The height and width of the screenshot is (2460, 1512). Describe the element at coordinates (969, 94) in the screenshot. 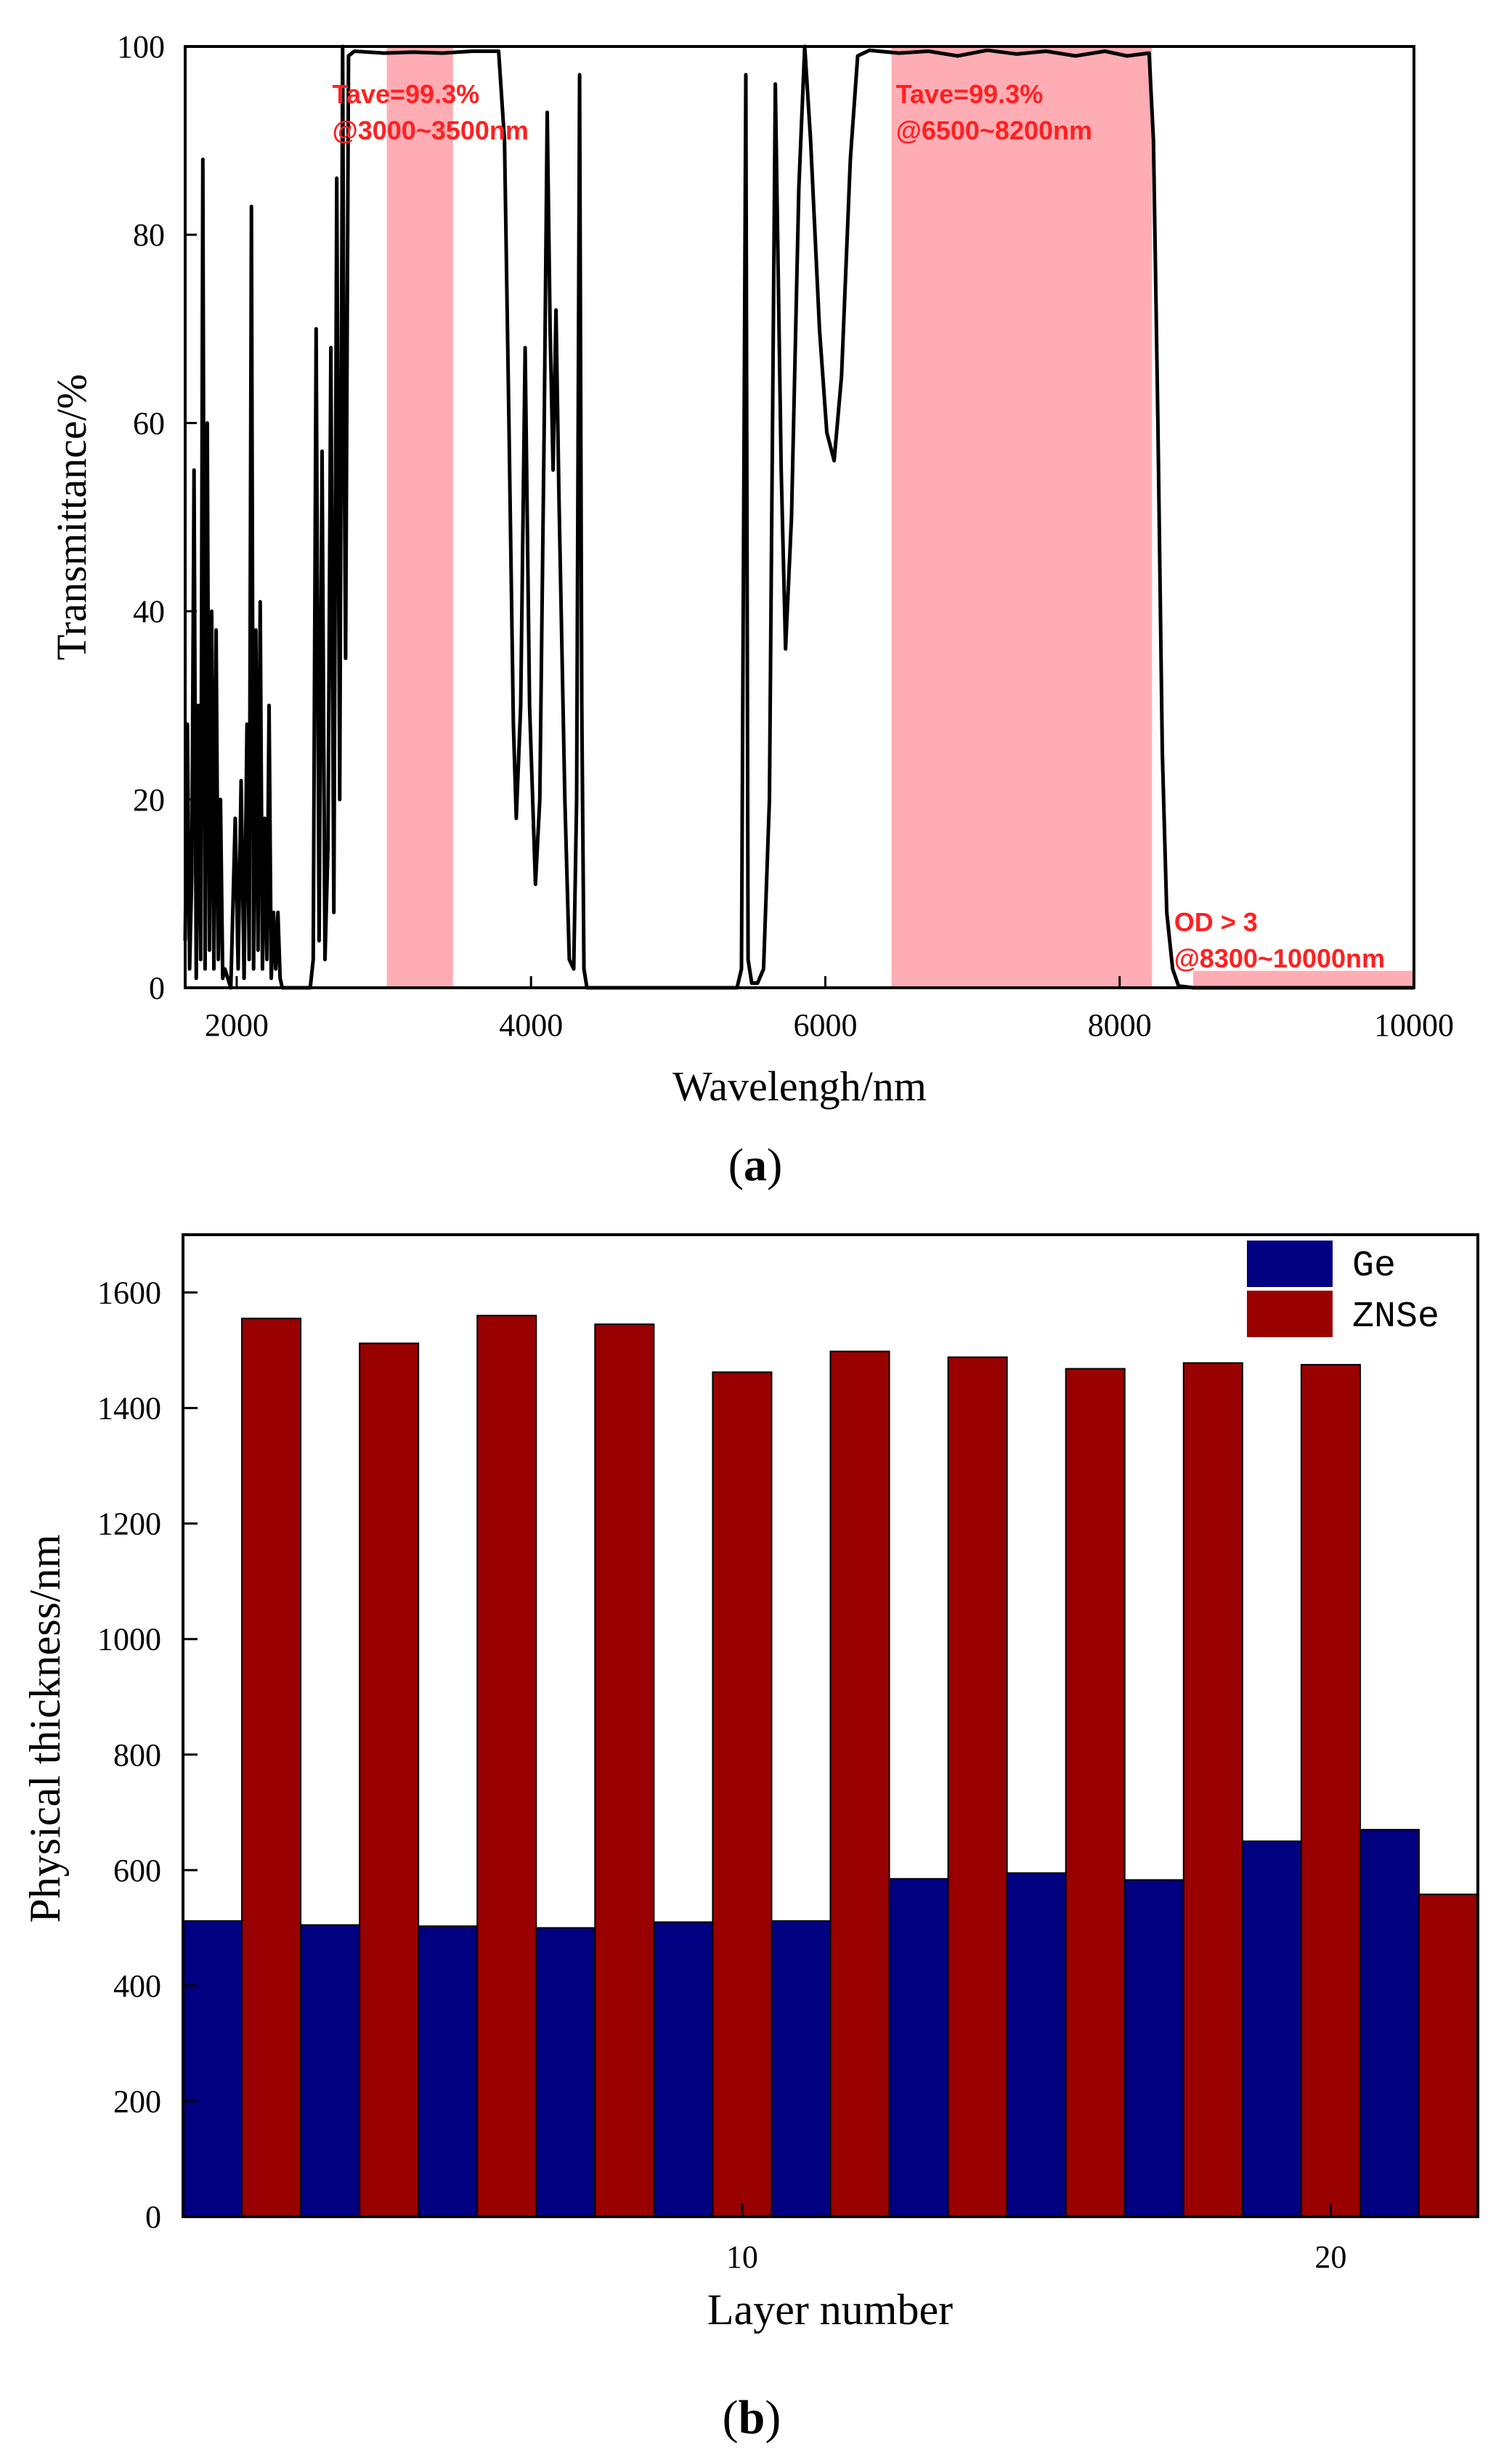

I see `annotation-2-line-1: Tave=99.3%` at that location.